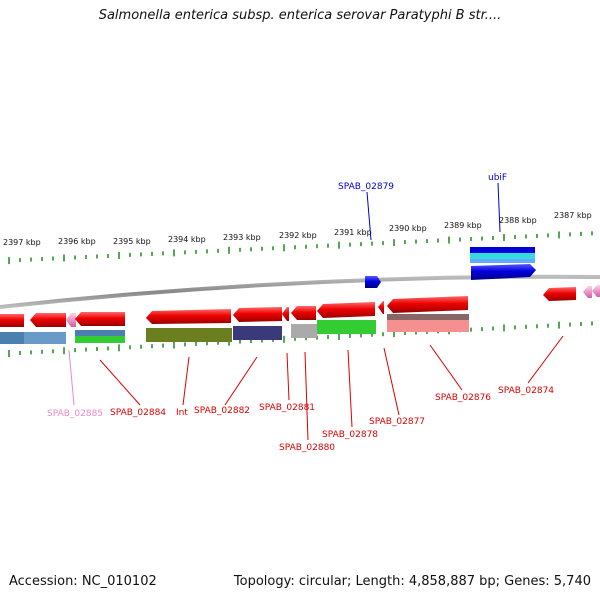  I want to click on gene-label-spab-02876: SPAB_02876, so click(463, 398).